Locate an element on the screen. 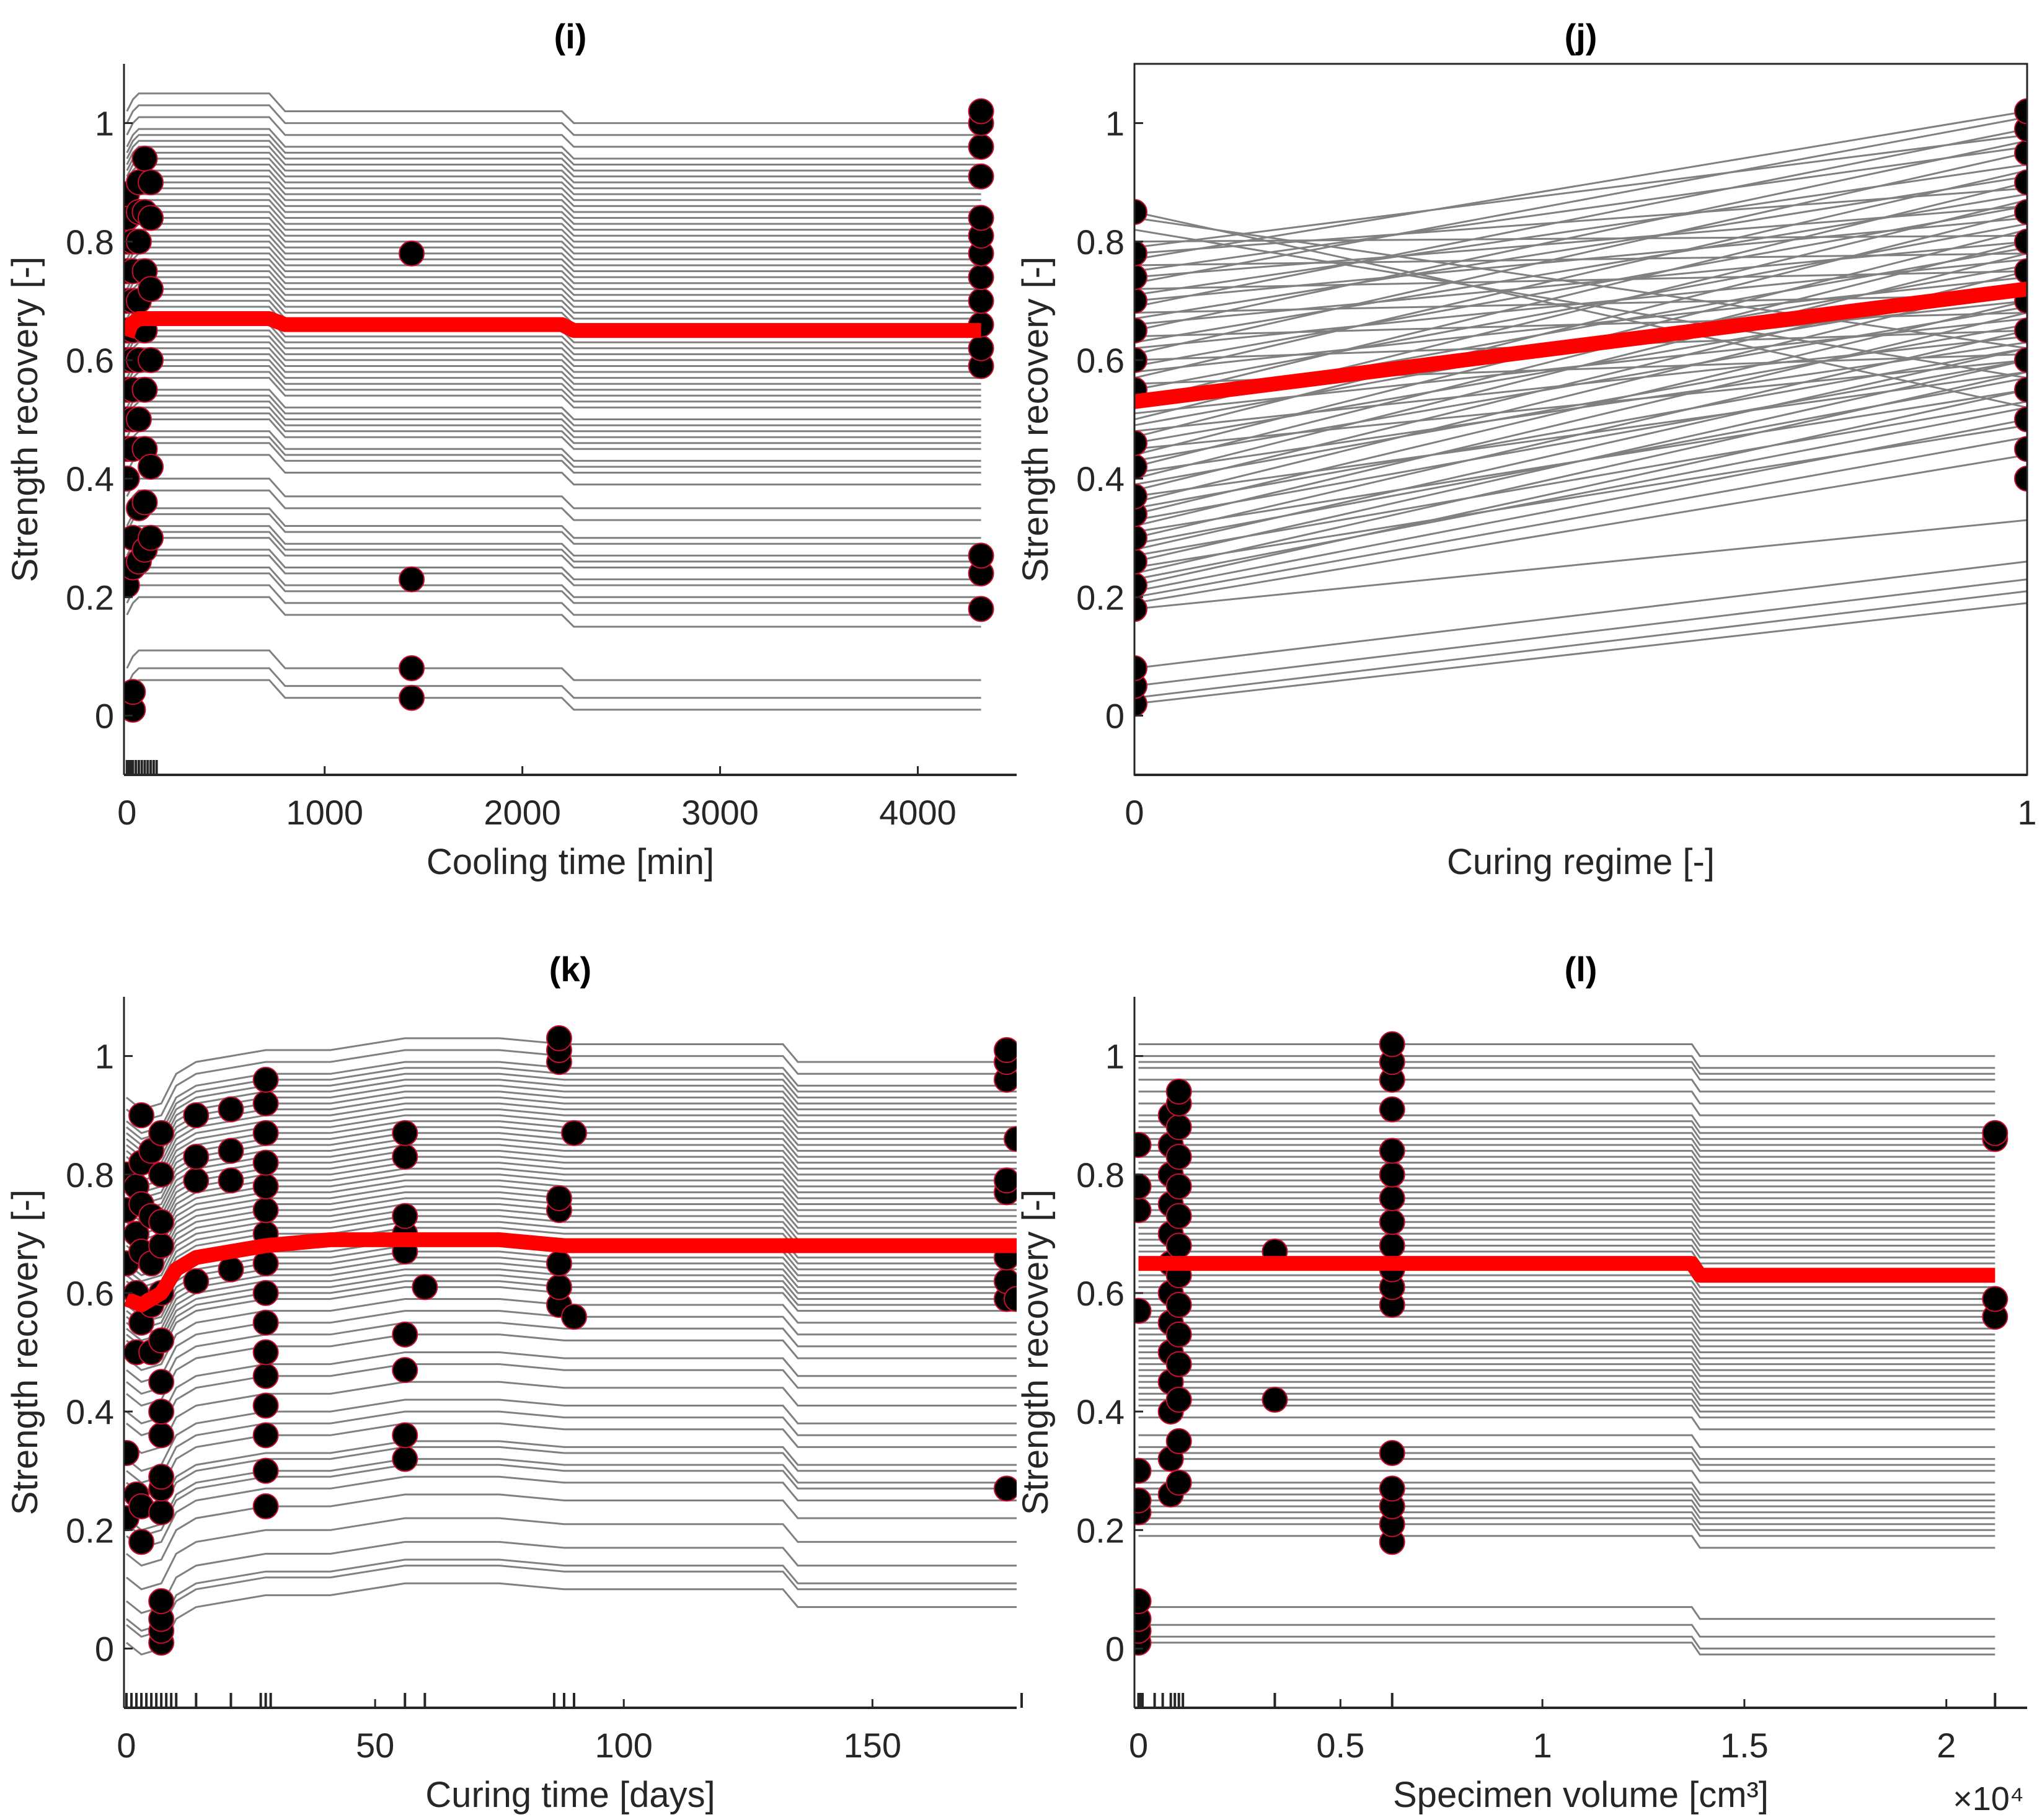  y-tick-label: 1 is located at coordinates (104, 123).